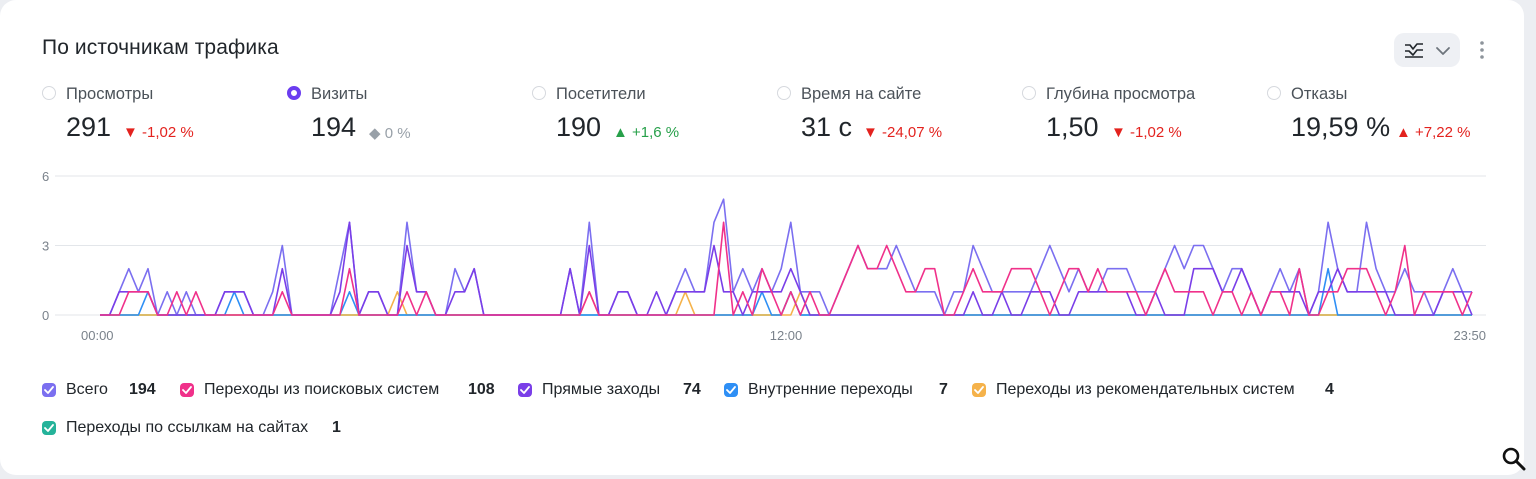 This screenshot has width=1536, height=479. What do you see at coordinates (1072, 127) in the screenshot?
I see `metric-value: 1,50` at bounding box center [1072, 127].